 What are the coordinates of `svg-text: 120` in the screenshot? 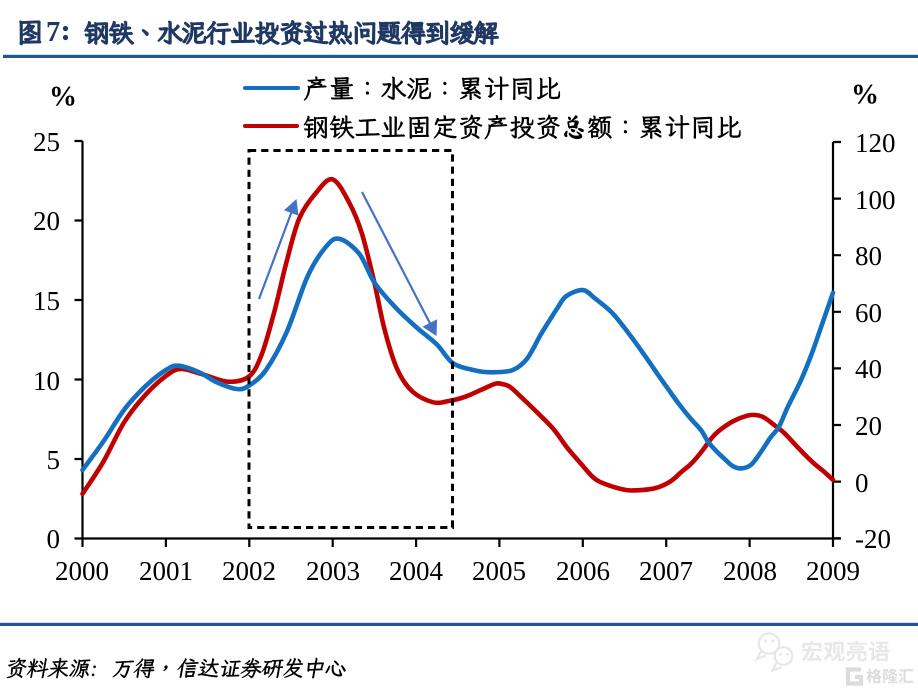 It's located at (875, 143).